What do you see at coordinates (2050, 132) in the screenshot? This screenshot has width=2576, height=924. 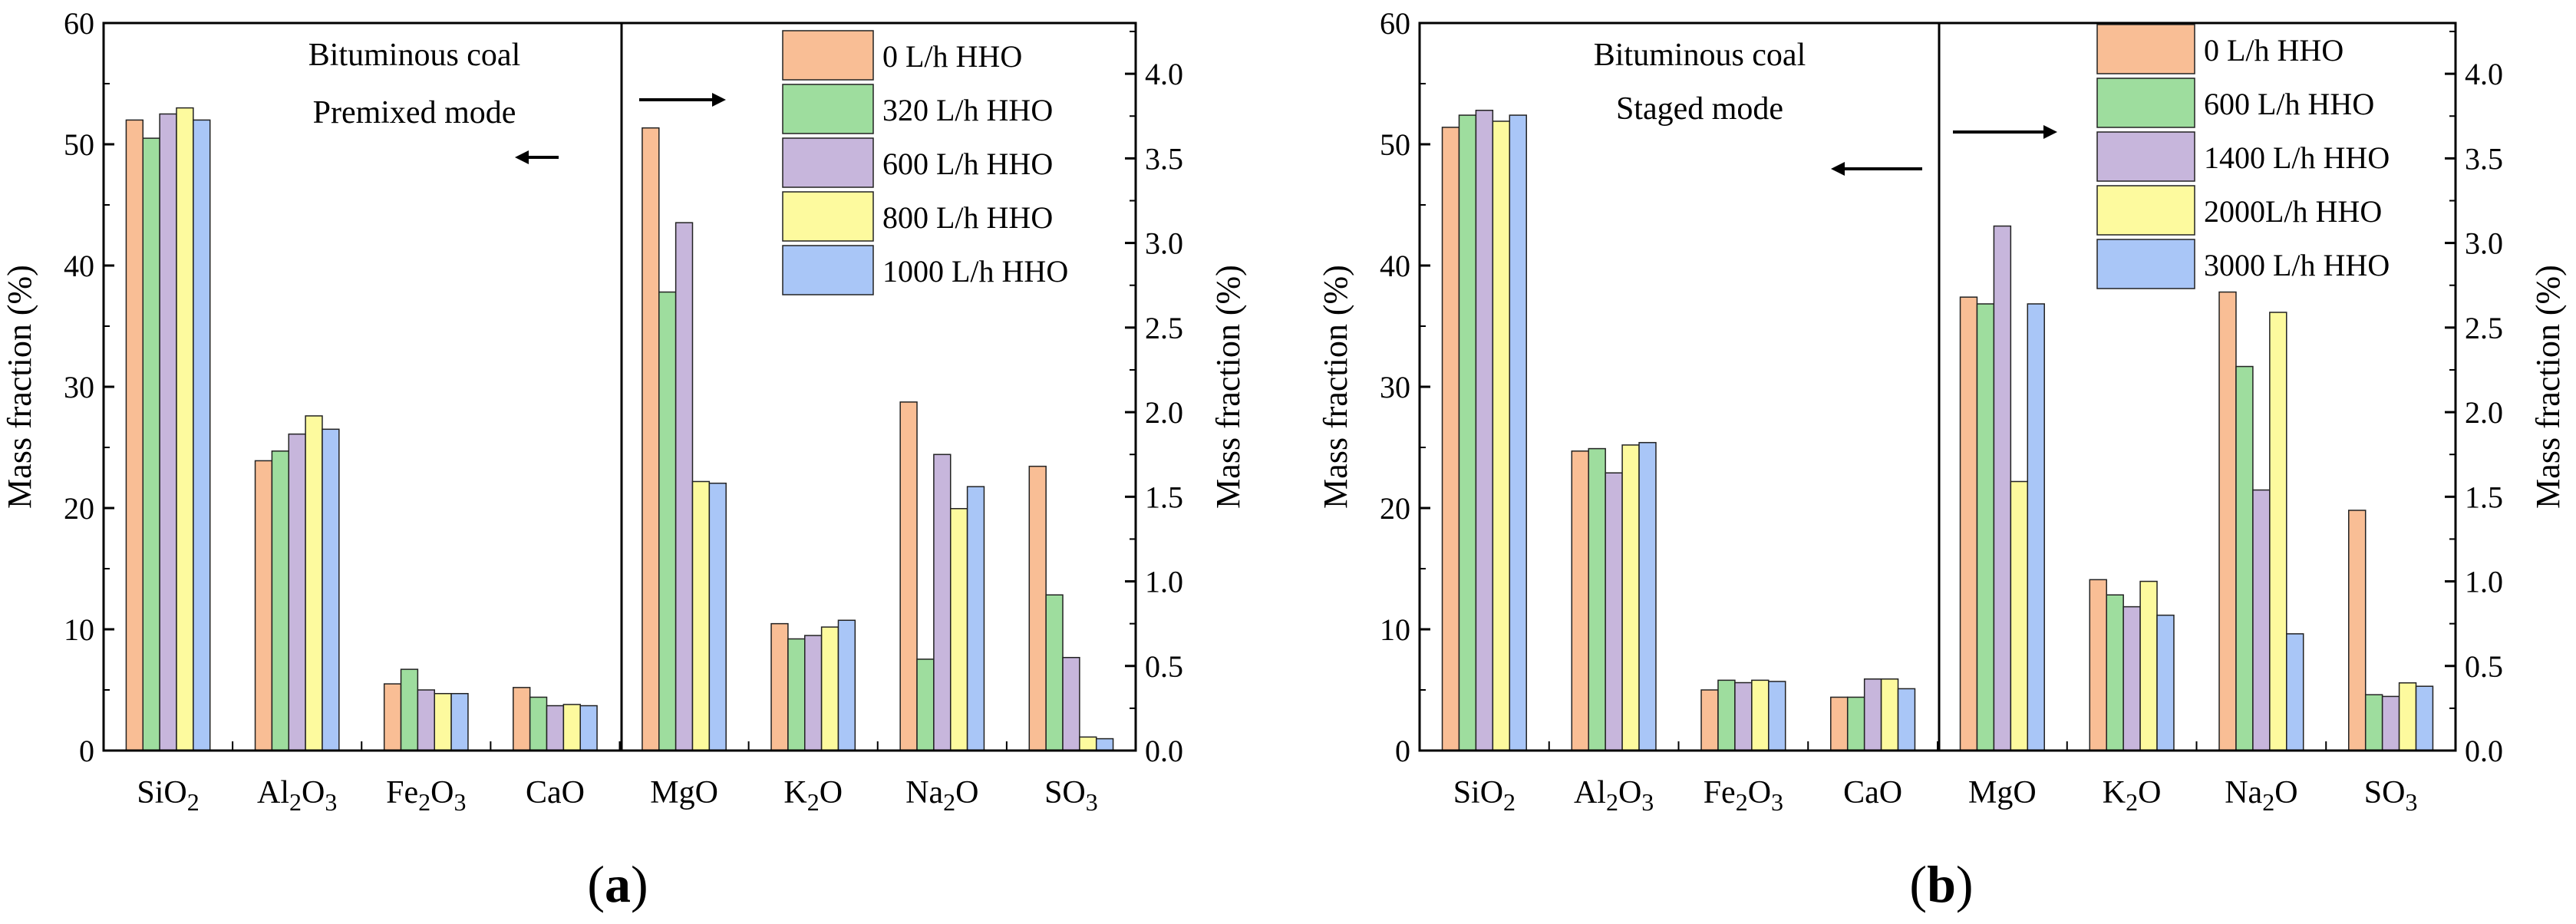 I see `right-axis-arrow-head` at bounding box center [2050, 132].